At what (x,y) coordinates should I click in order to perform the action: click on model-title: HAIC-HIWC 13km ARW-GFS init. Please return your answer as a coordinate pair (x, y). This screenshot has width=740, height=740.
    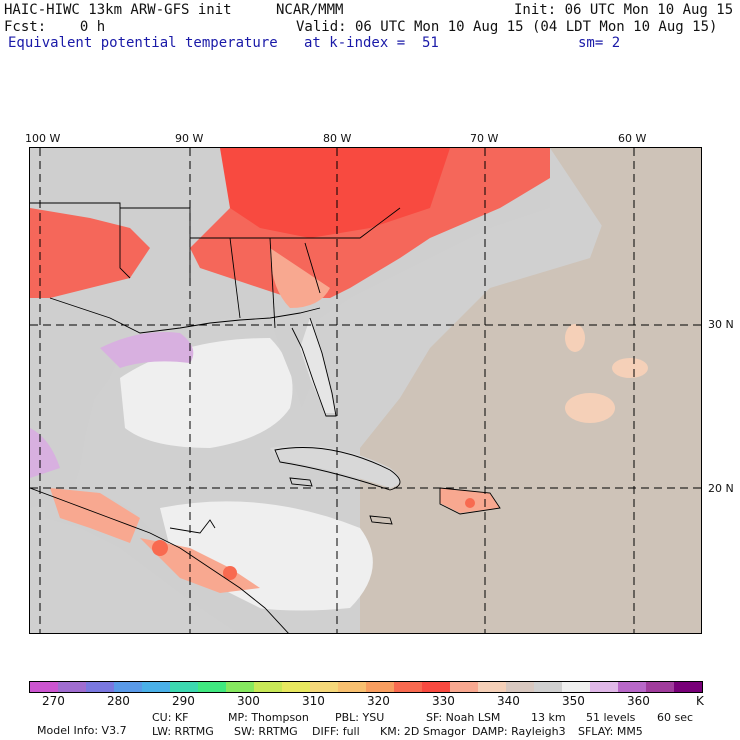
    Looking at the image, I should click on (118, 10).